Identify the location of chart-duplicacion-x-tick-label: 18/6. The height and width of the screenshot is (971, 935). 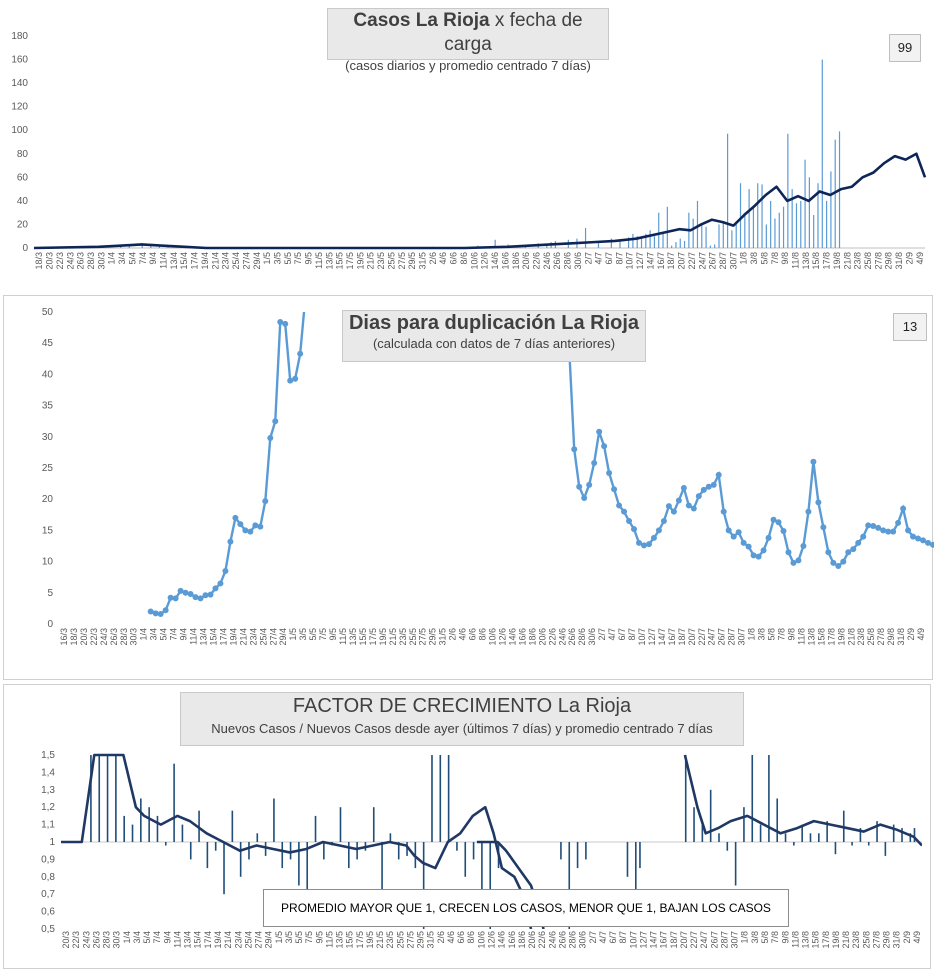
(532, 637).